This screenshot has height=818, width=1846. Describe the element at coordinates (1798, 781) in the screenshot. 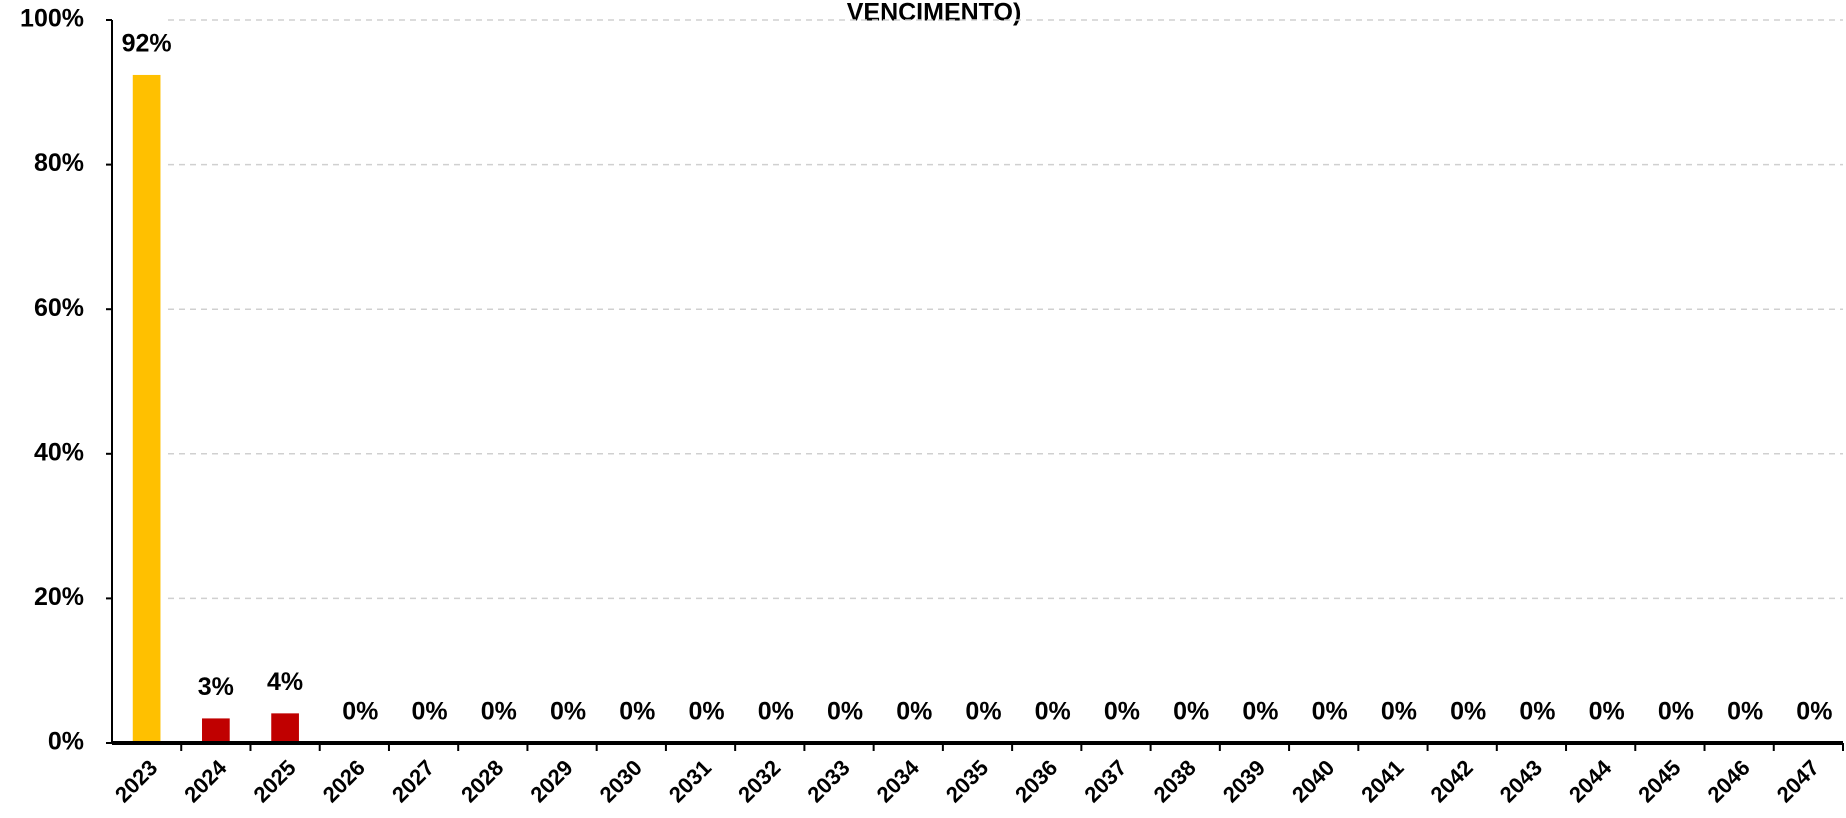

I see `x-tick-label: 2047` at that location.